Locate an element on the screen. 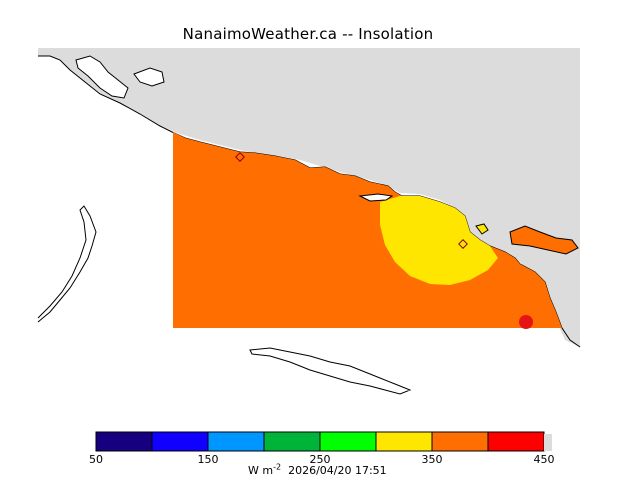 The image size is (640, 480). page-title: NanaimoWeather.ca -- Insolation is located at coordinates (308, 34).